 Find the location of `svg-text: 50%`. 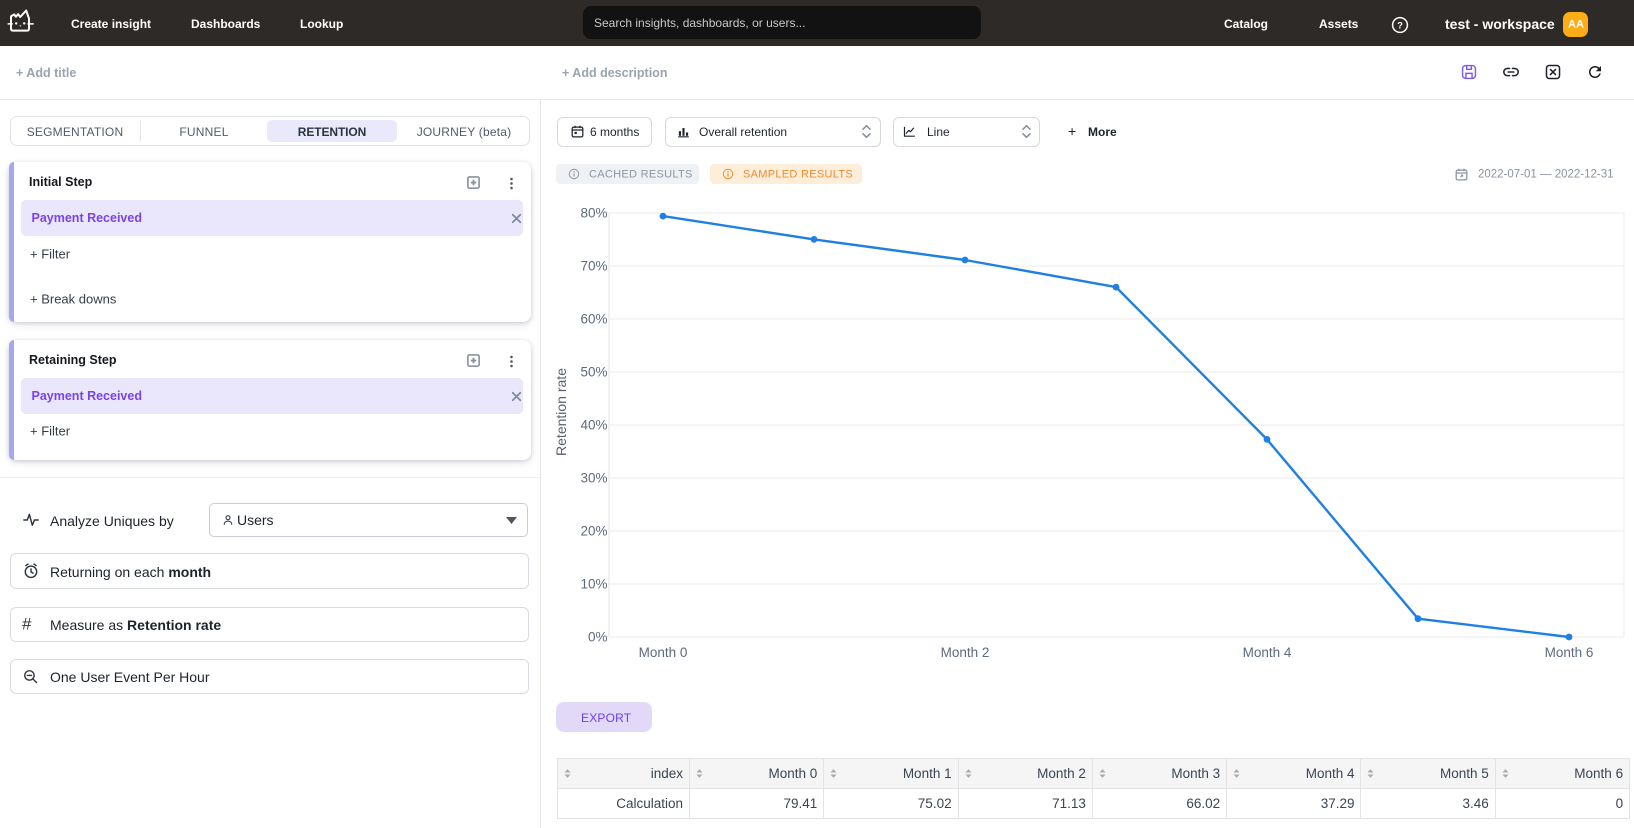

svg-text: 50% is located at coordinates (593, 372).